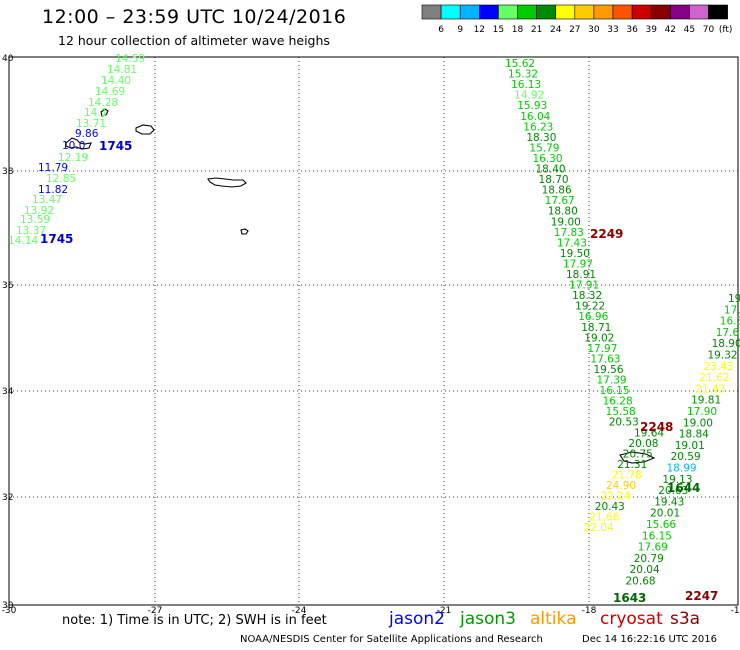  I want to click on swh-value: 17.91, so click(584, 286).